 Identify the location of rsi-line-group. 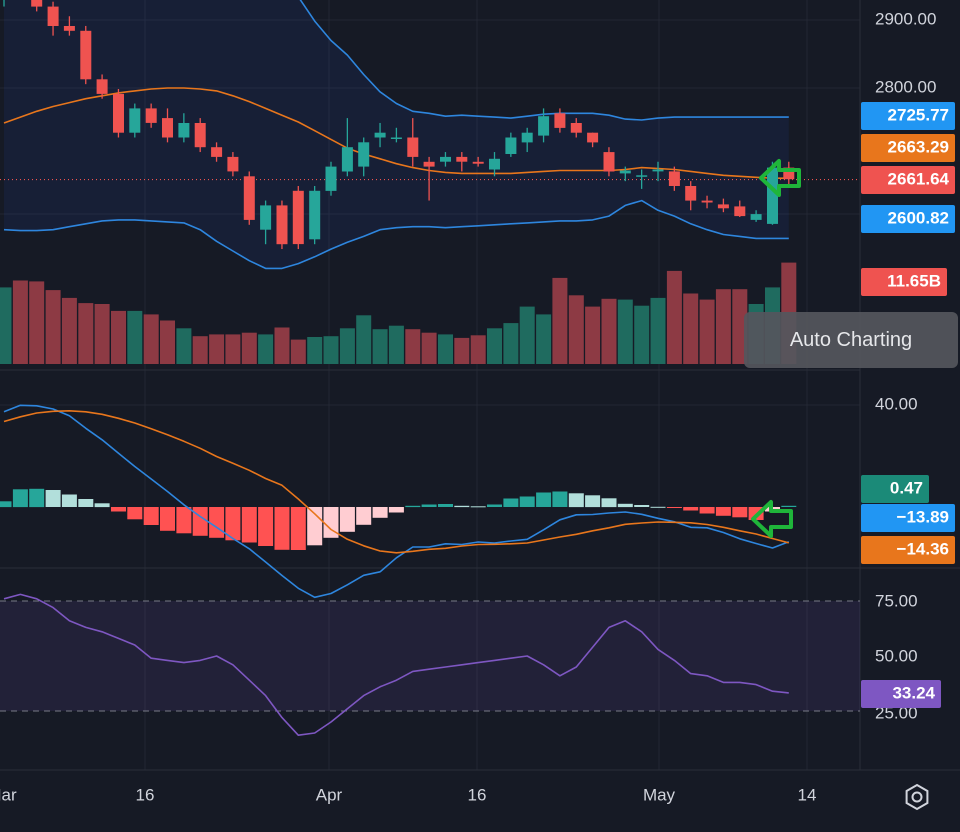
(396, 664).